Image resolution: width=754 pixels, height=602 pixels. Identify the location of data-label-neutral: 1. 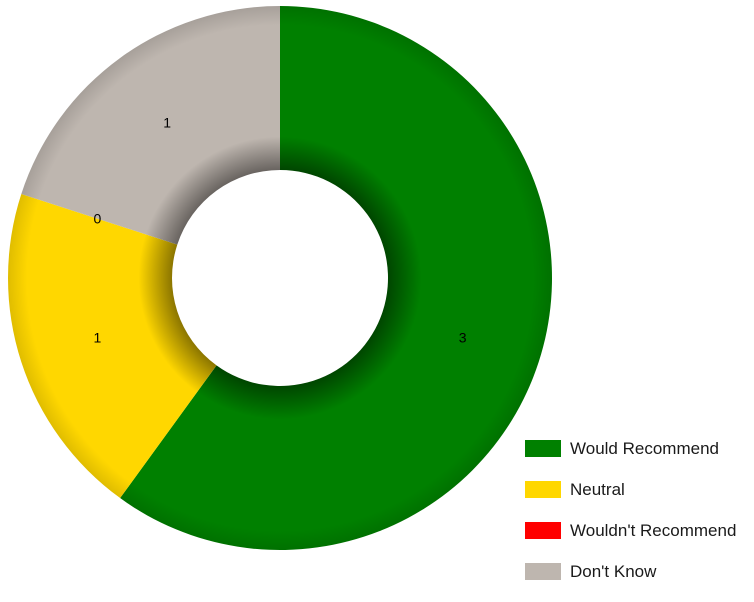
(97, 337).